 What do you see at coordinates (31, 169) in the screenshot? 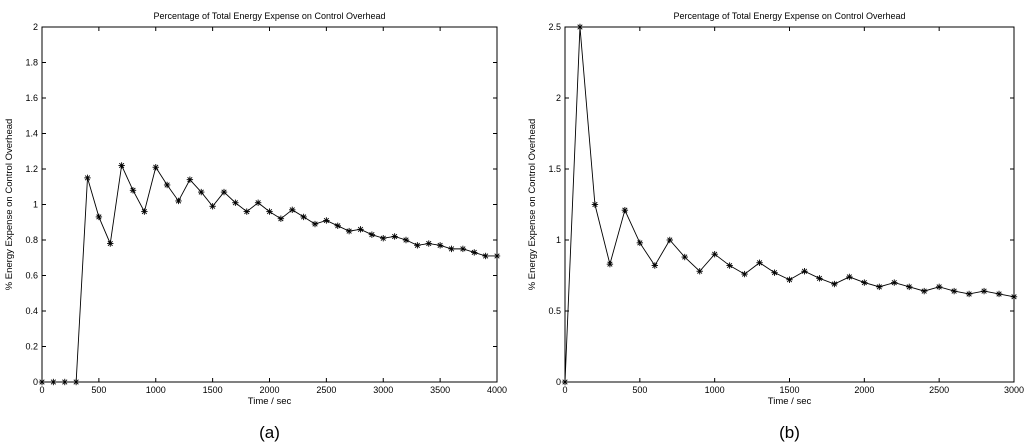
I see `y-tick-label: 1.2` at bounding box center [31, 169].